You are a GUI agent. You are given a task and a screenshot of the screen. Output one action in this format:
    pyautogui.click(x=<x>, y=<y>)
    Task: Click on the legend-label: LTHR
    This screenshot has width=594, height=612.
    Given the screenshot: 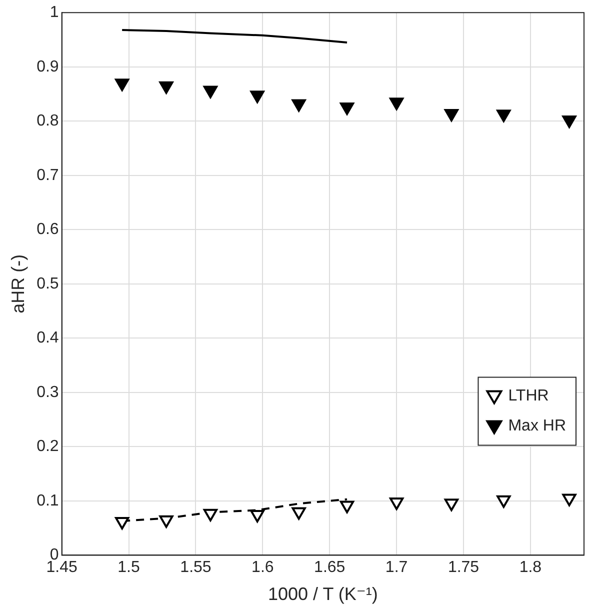 What is the action you would take?
    pyautogui.click(x=528, y=396)
    